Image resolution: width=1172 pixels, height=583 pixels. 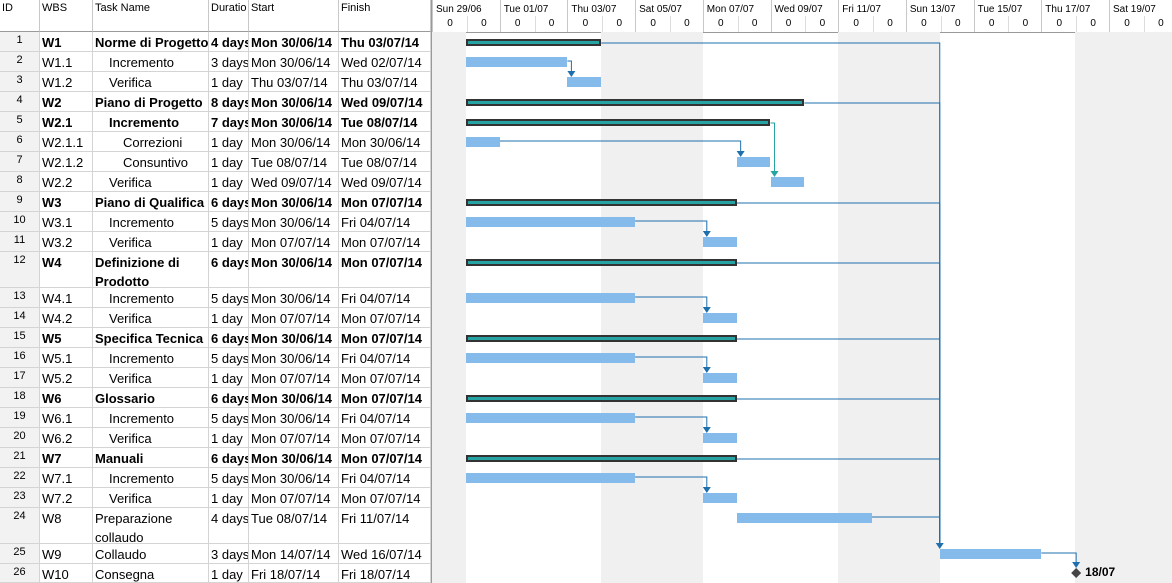 What do you see at coordinates (66, 417) in the screenshot?
I see `cell-wbs: W6.1` at bounding box center [66, 417].